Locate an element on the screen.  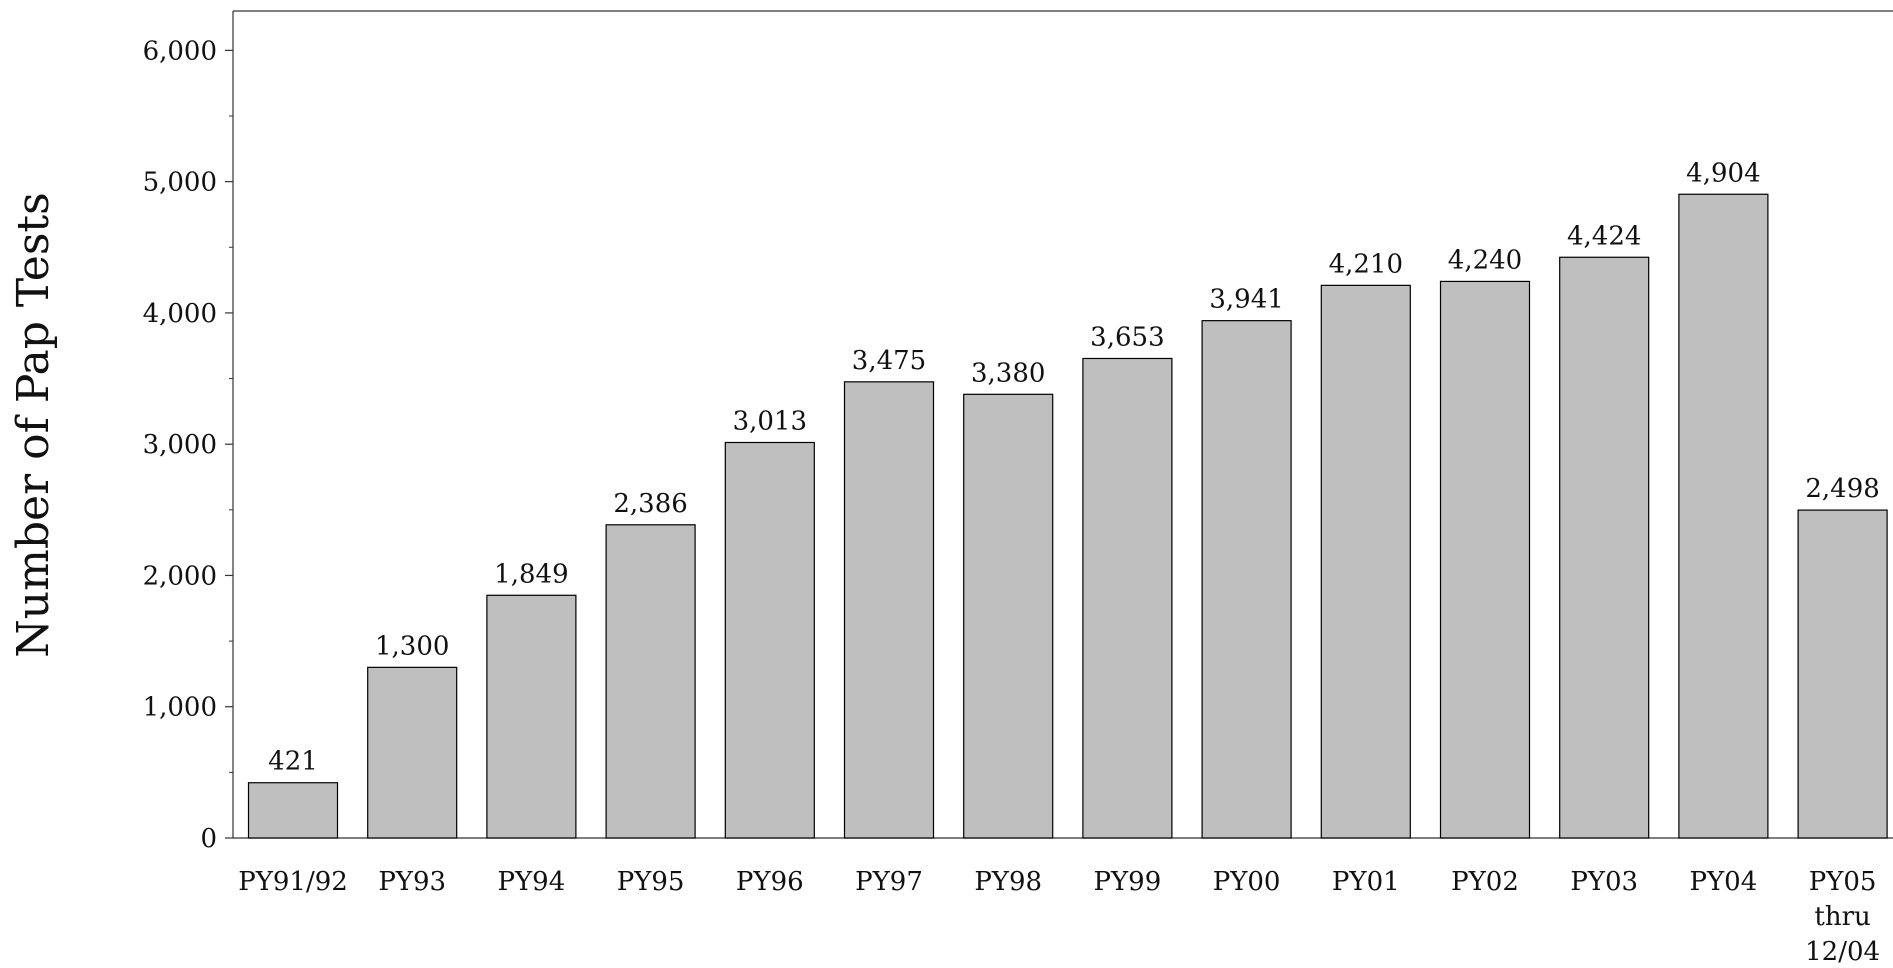
data-label: 1,300 is located at coordinates (412, 646).